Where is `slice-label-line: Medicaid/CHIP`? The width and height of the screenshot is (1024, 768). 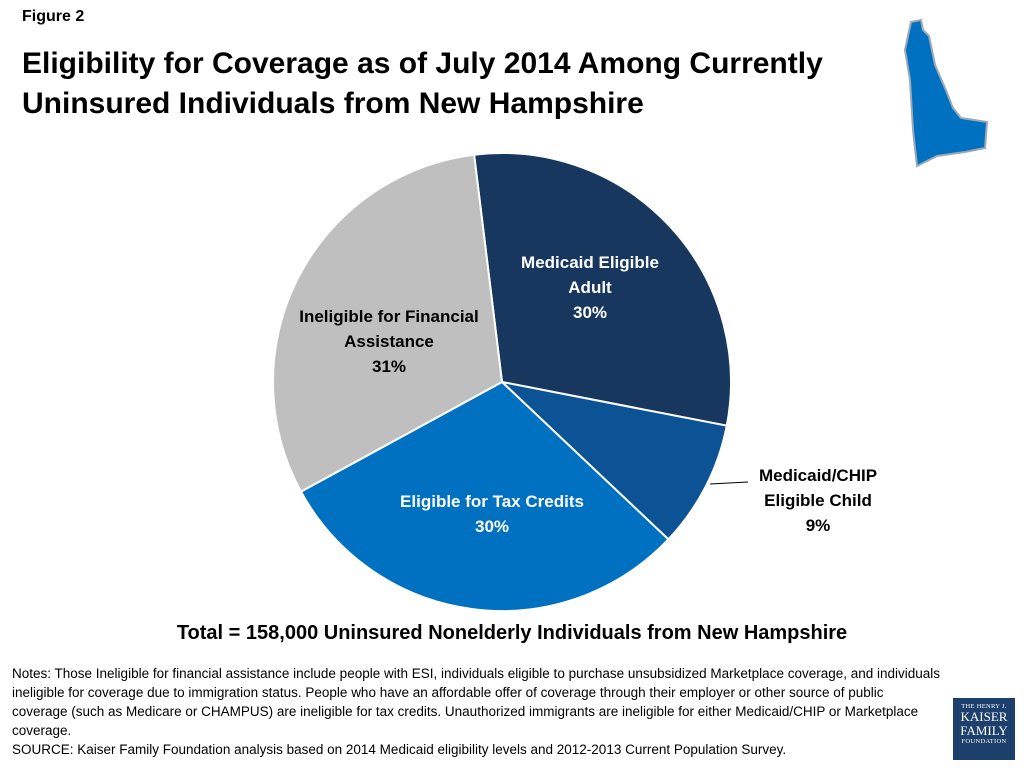 slice-label-line: Medicaid/CHIP is located at coordinates (818, 475).